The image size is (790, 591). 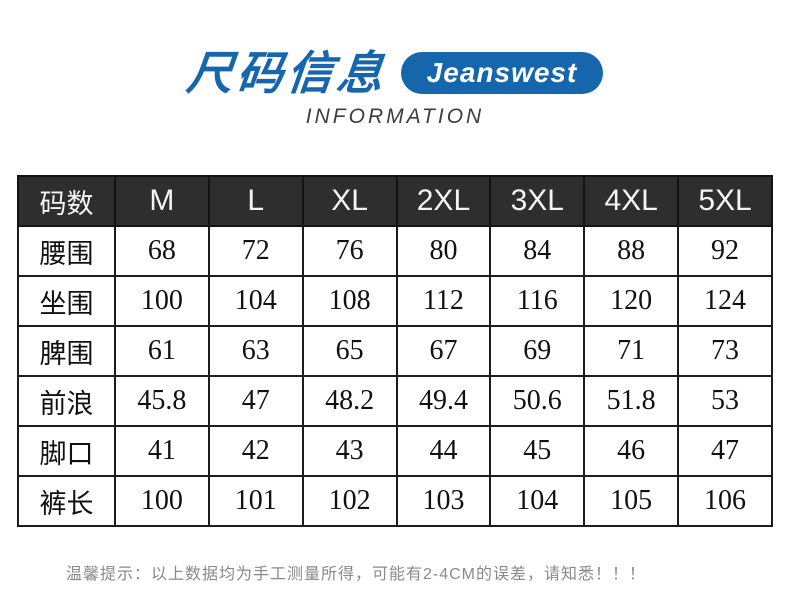 I want to click on row-label: 前浪, so click(x=66, y=401).